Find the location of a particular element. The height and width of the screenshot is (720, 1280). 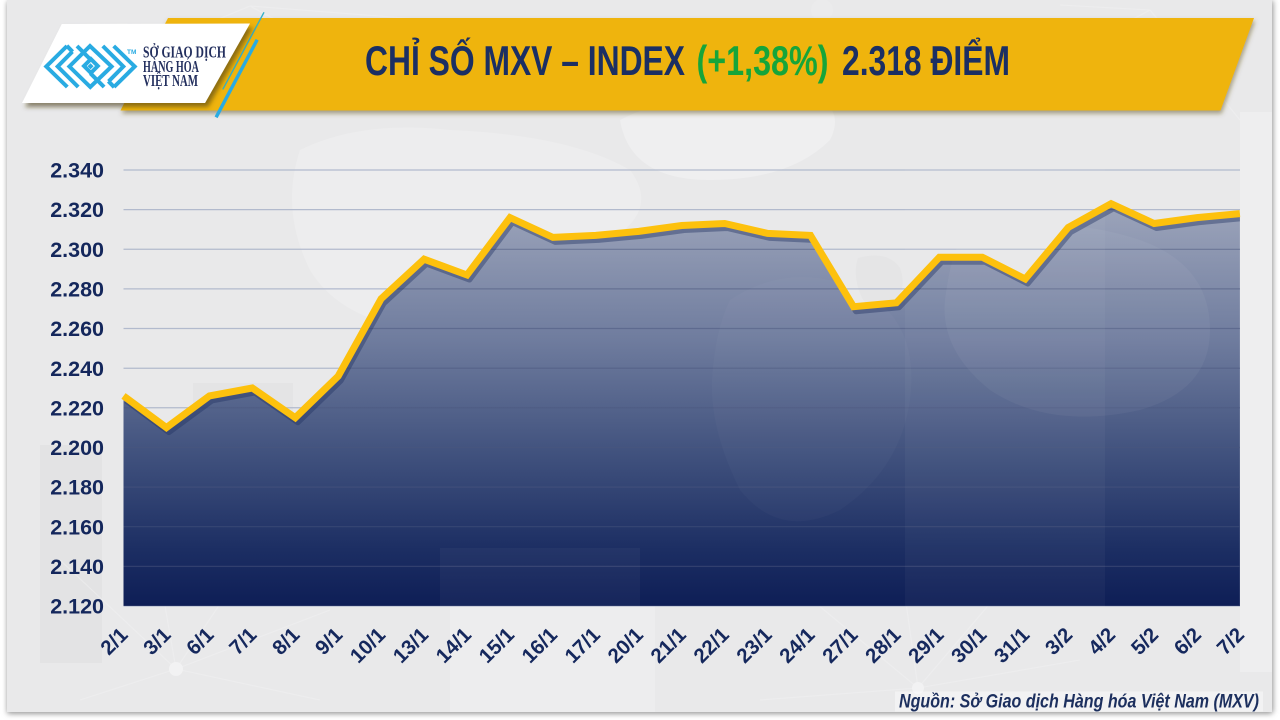

svg-text: CHỈ SỐ MXV – INDEX is located at coordinates (525, 60).